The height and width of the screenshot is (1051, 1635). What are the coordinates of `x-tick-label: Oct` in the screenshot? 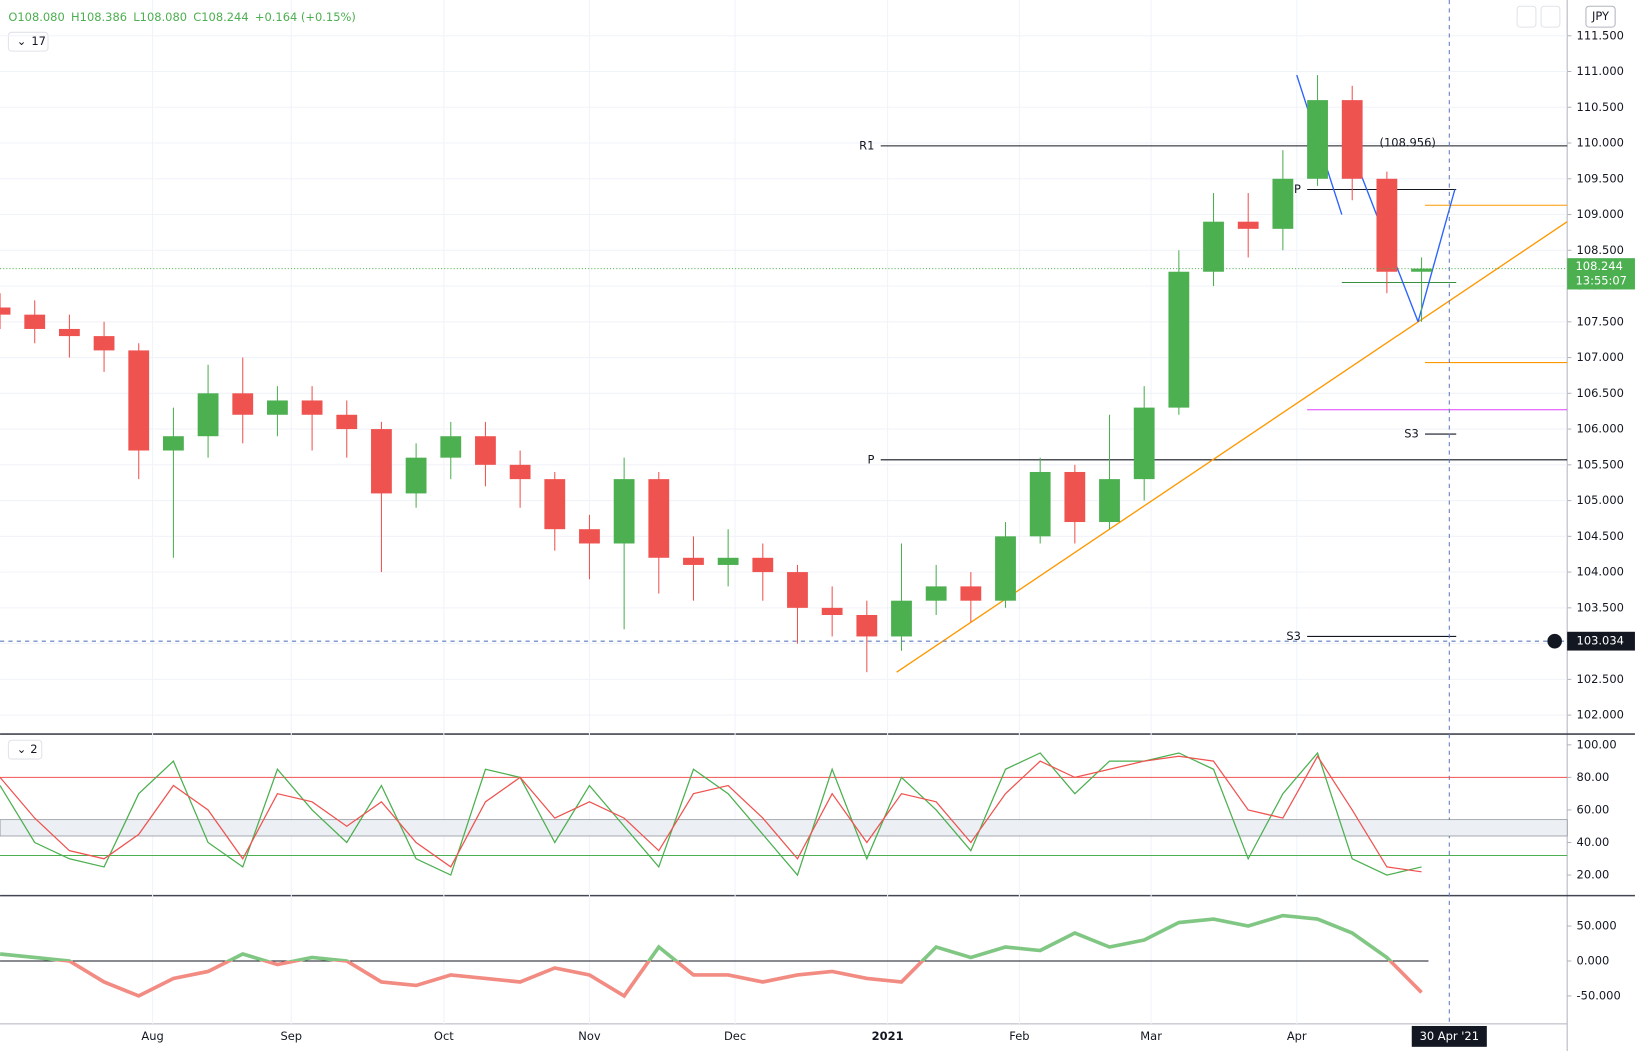 It's located at (444, 1036).